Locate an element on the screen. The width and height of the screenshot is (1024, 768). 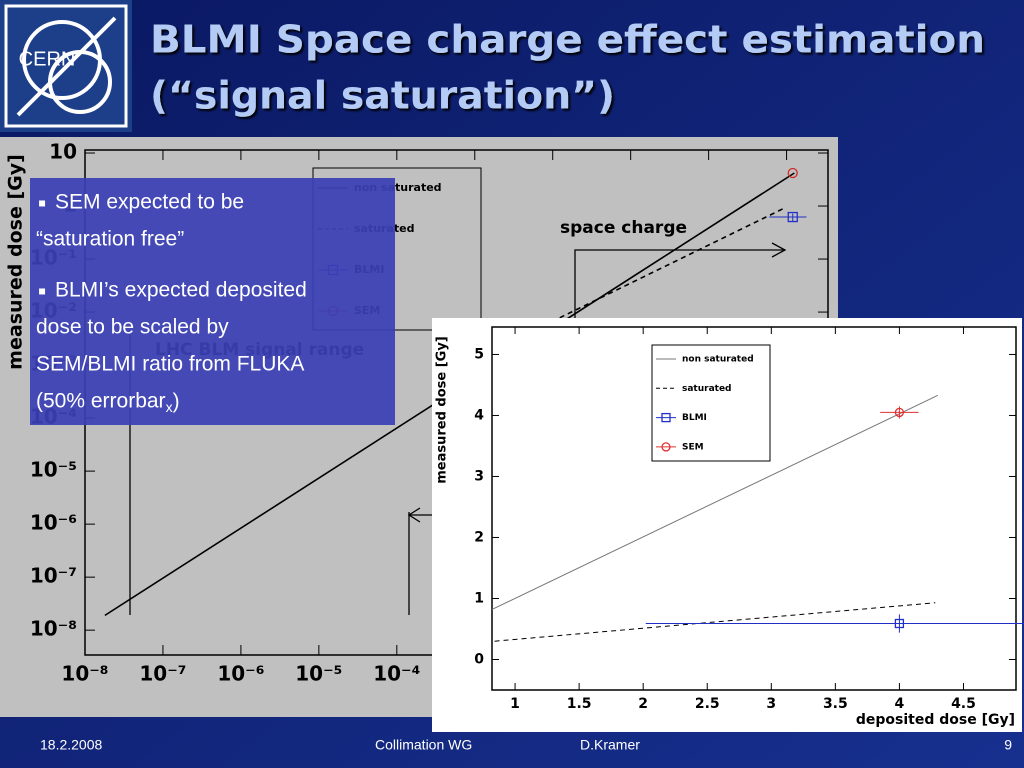
y-tick-label: 10⁻⁶ is located at coordinates (53, 523).